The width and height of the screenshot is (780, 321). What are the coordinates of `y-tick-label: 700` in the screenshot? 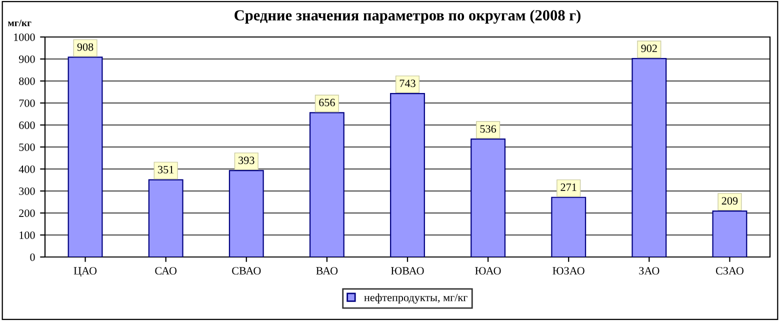 It's located at (27, 103).